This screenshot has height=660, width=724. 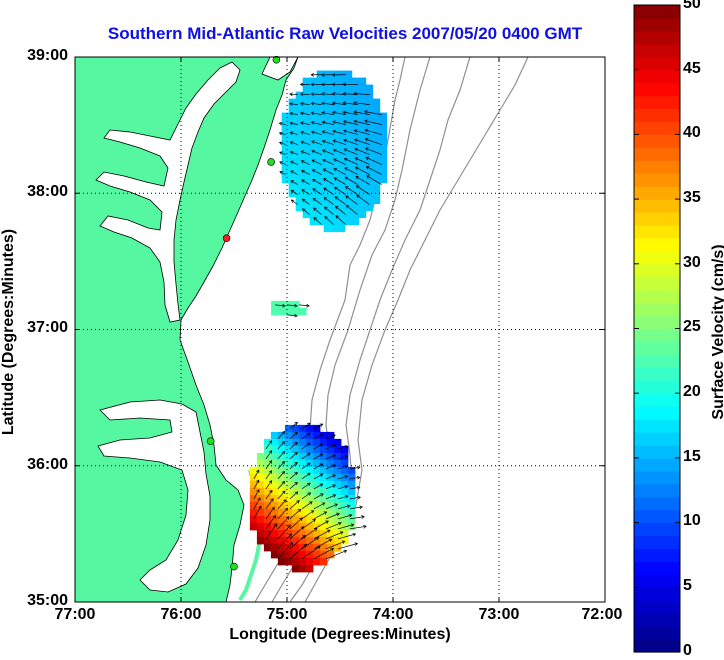 I want to click on y-tick-label: 38:00, so click(x=42, y=192).